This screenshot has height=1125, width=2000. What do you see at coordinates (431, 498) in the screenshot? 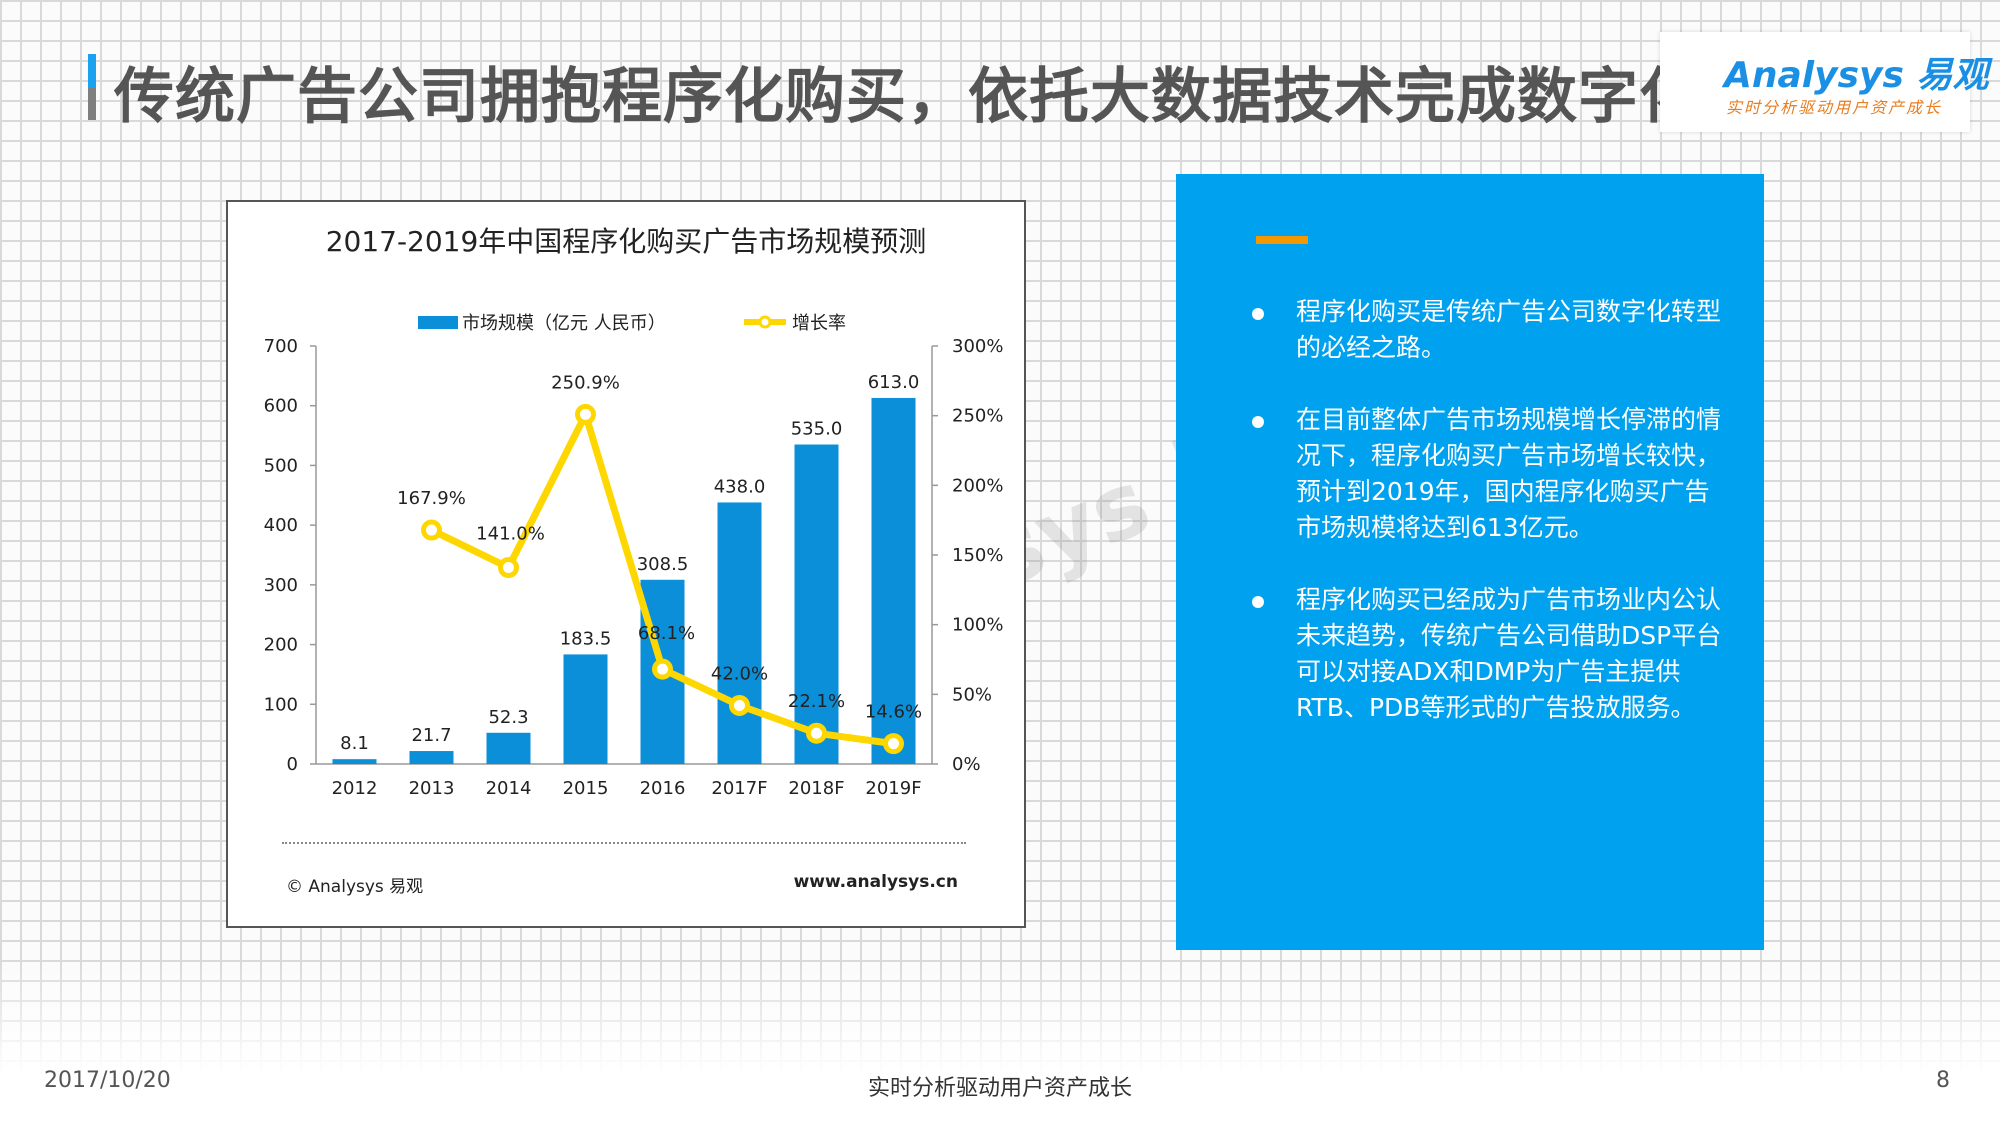
I see `growth-value-label: 167.9%` at bounding box center [431, 498].